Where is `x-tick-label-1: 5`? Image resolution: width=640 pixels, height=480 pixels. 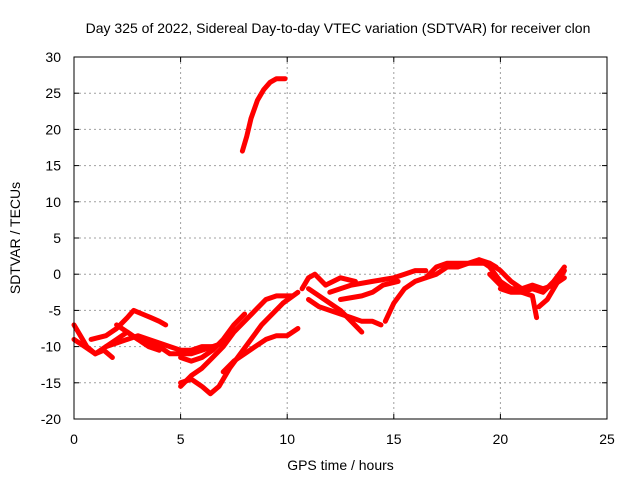
x-tick-label-1: 5 is located at coordinates (181, 439).